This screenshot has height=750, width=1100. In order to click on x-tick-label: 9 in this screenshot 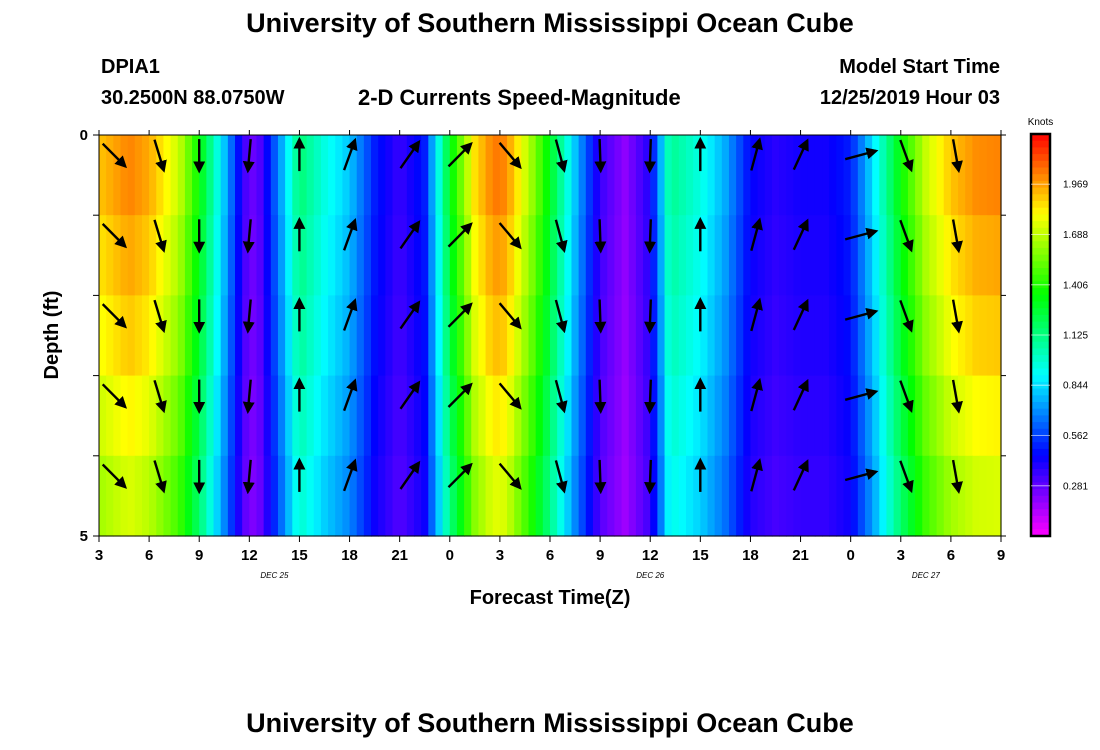, I will do `click(199, 555)`.